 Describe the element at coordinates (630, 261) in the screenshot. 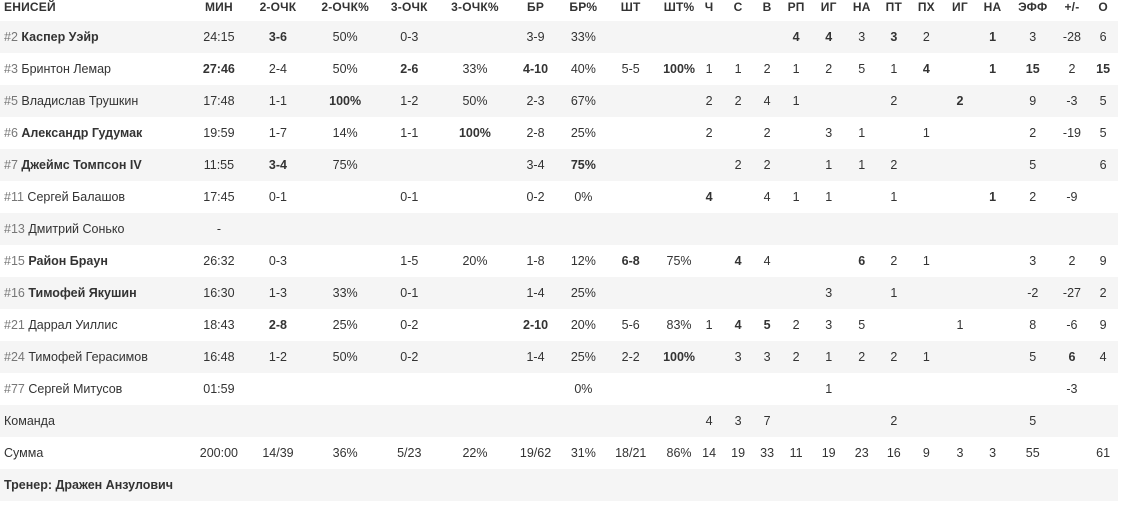

I see `stat-ft: 6-8` at that location.